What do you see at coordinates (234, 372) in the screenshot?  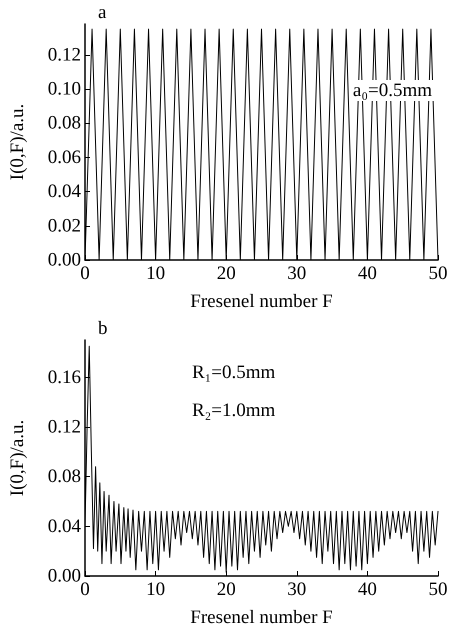 I see `annotation: R₁=0.5mm` at bounding box center [234, 372].